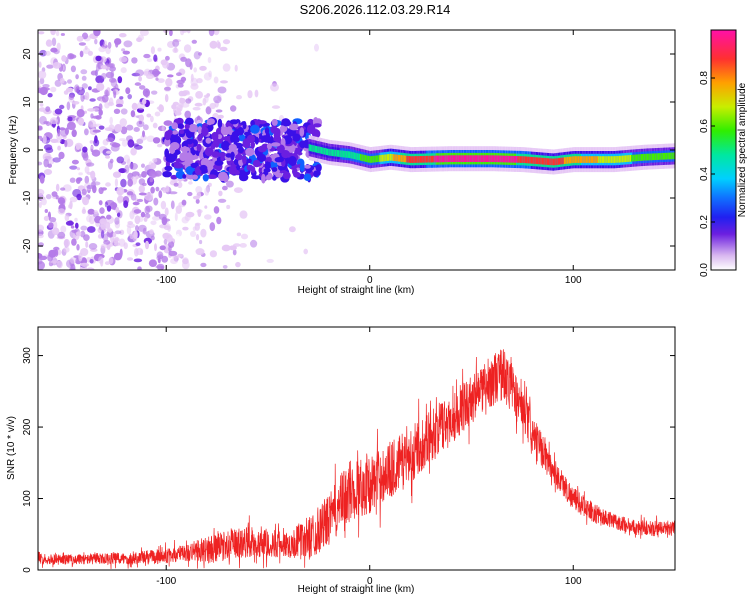 This screenshot has width=750, height=600. I want to click on x-tick-label: 100, so click(573, 280).